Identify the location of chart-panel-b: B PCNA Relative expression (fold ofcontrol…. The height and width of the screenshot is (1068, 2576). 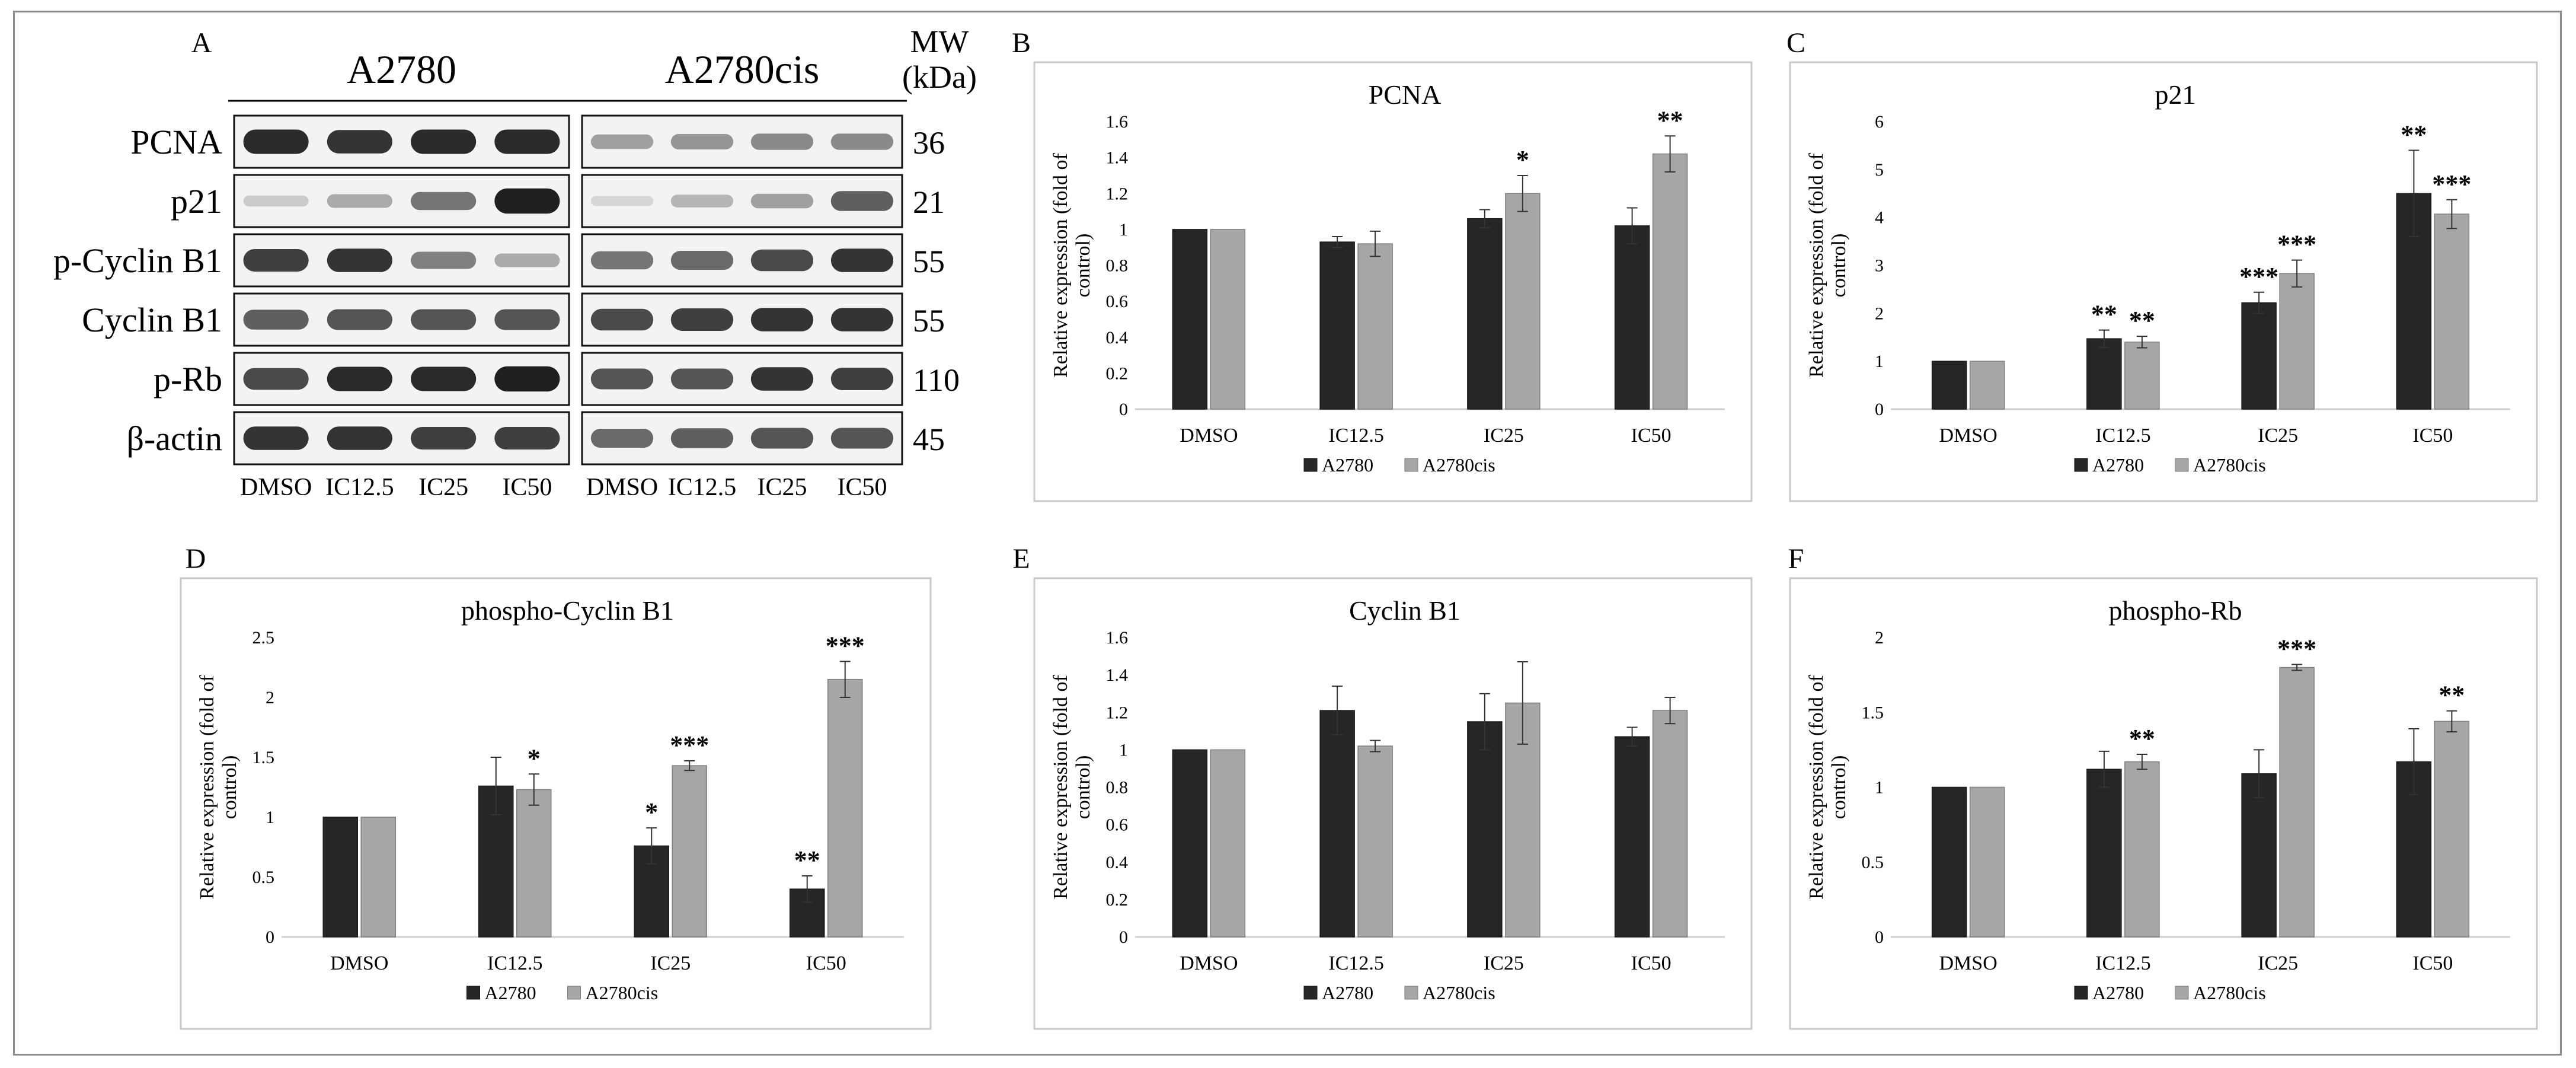
(1382, 264).